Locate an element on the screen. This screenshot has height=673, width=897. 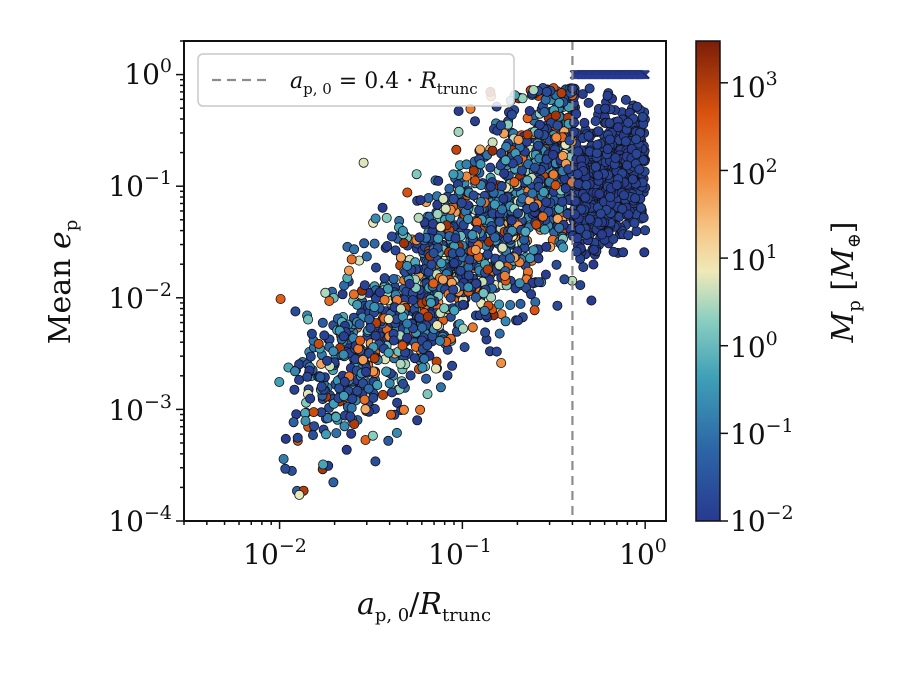
y-axis-label: Mean ep is located at coordinates (62, 282).